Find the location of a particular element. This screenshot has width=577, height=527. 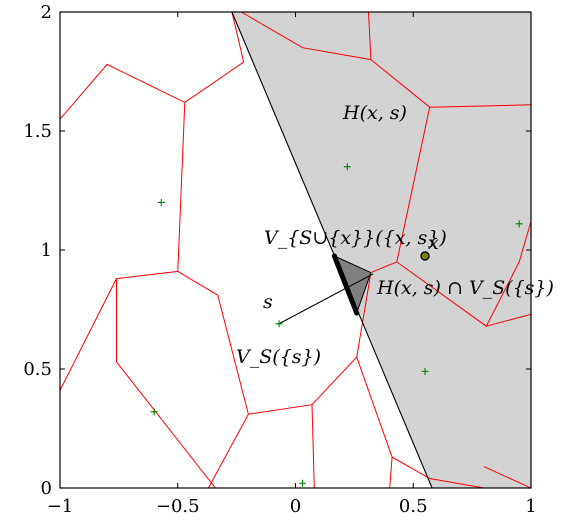

label-H: H(x, s) is located at coordinates (374, 113).